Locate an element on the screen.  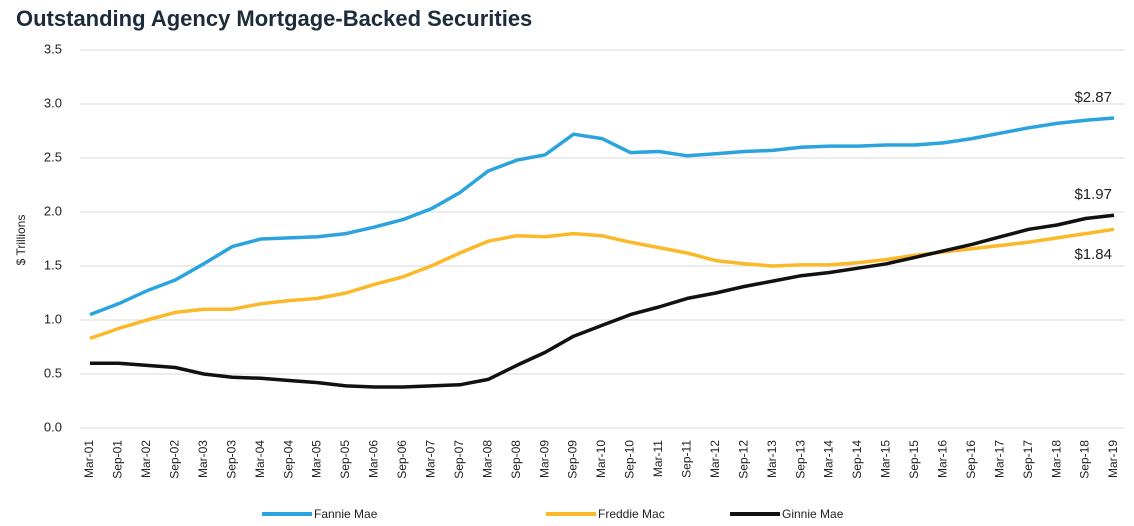
data-label: $1.97 is located at coordinates (1093, 194).